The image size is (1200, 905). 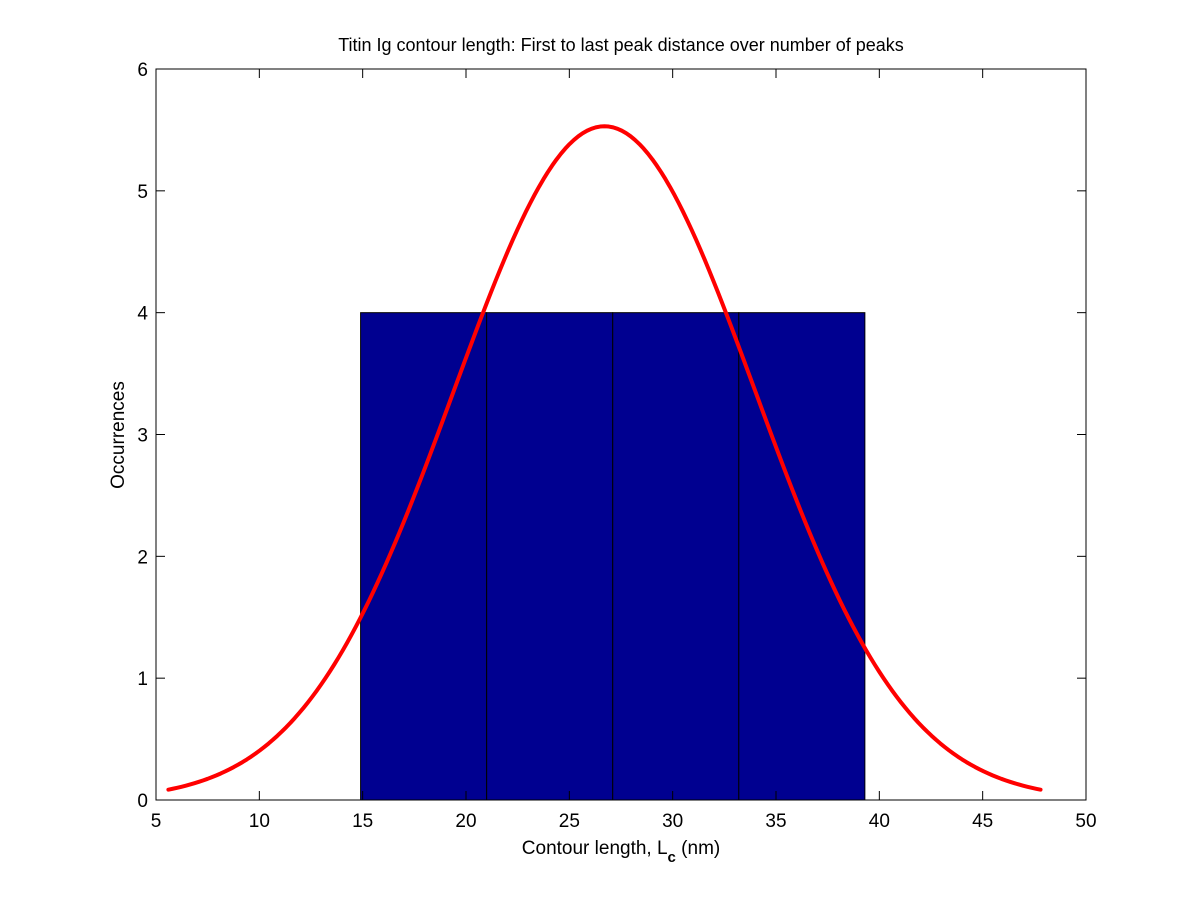 I want to click on y-tick-label: 2, so click(x=142, y=557).